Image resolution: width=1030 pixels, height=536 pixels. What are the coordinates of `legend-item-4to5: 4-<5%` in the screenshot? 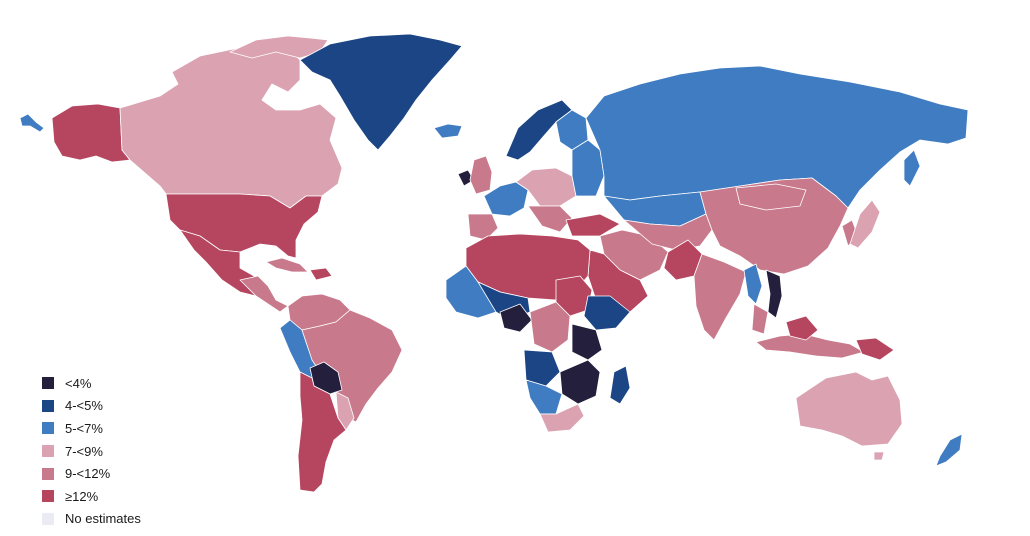 It's located at (91, 406).